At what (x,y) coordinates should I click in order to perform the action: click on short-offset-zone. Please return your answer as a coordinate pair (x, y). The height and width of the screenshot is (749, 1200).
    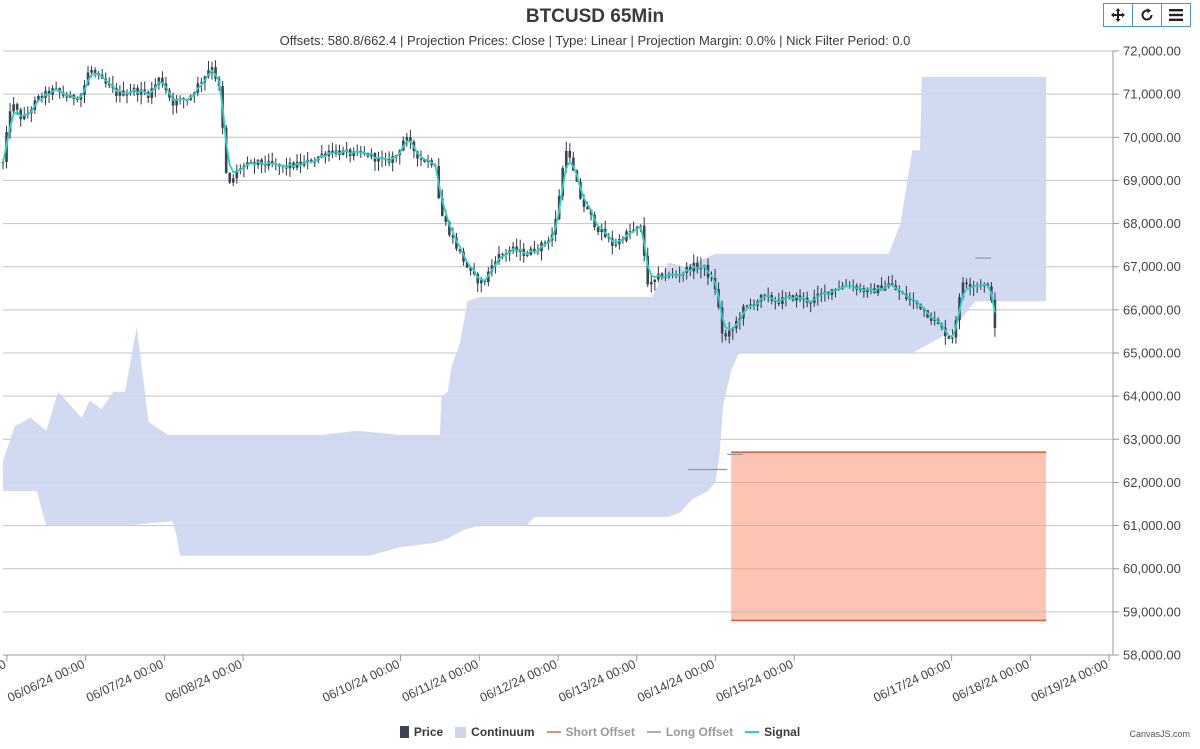
    Looking at the image, I should click on (889, 536).